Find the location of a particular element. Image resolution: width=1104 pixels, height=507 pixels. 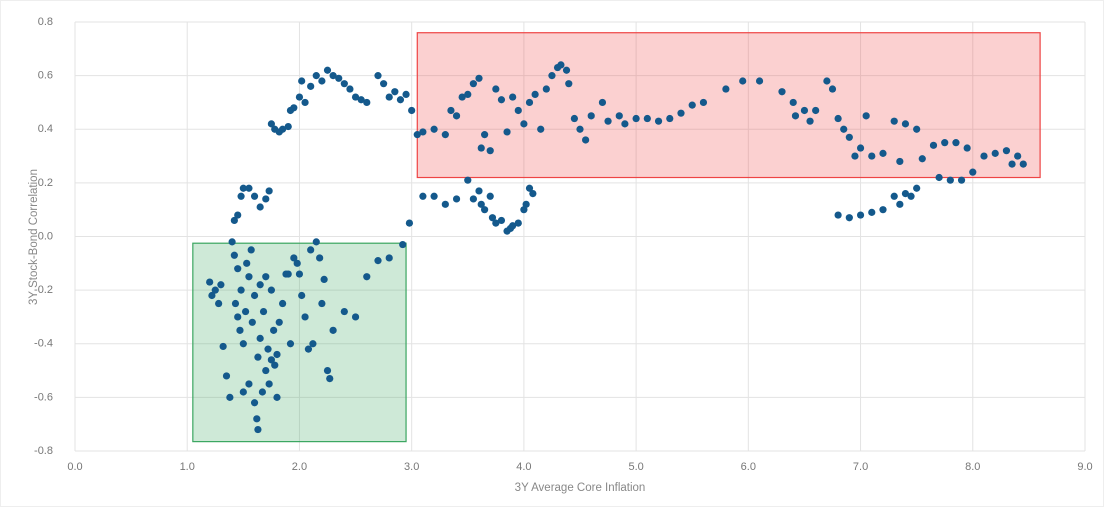

x-tick-label: 7.0 is located at coordinates (860, 467).